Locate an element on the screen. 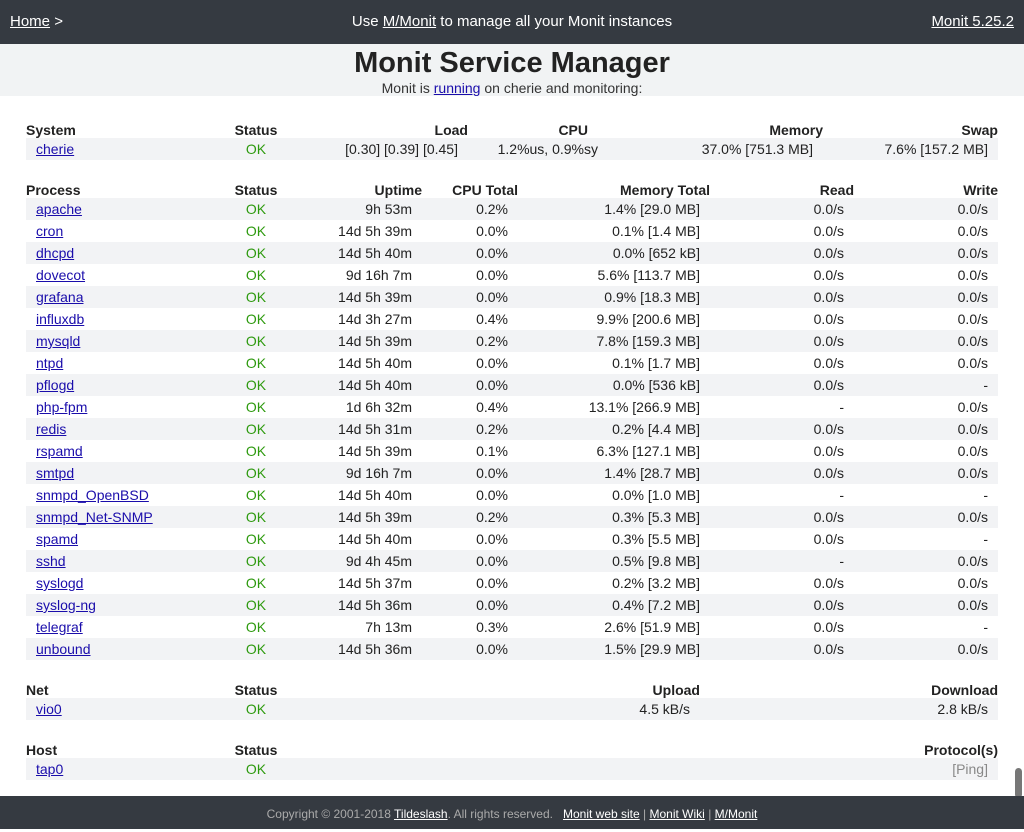 This screenshot has width=1024, height=832. net-row: vio0 OK 4.5 kB/s 2.8 kB/s is located at coordinates (512, 709).